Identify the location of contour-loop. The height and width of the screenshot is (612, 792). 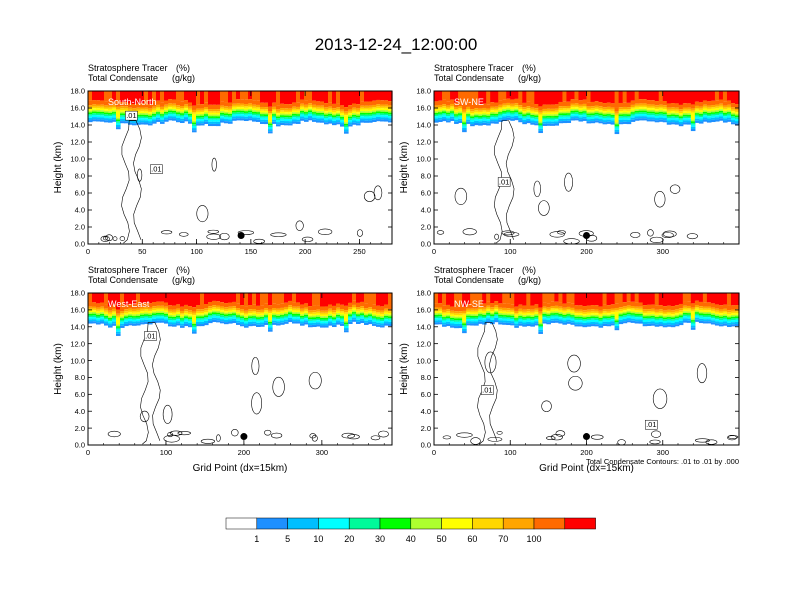
(544, 208).